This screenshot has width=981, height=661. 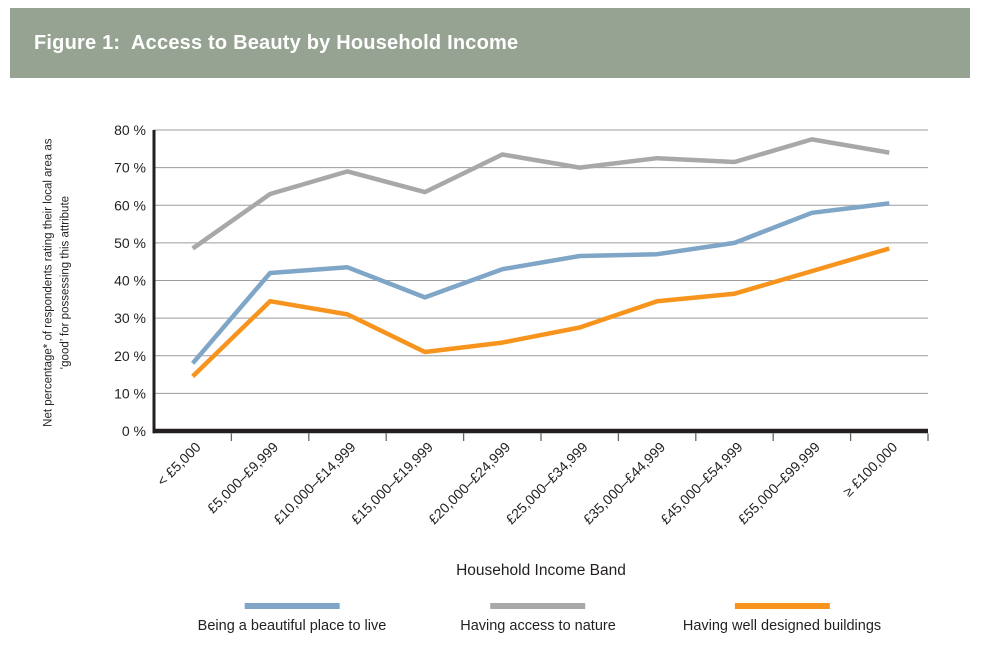 I want to click on y-tick-label: 60 %, so click(x=130, y=205).